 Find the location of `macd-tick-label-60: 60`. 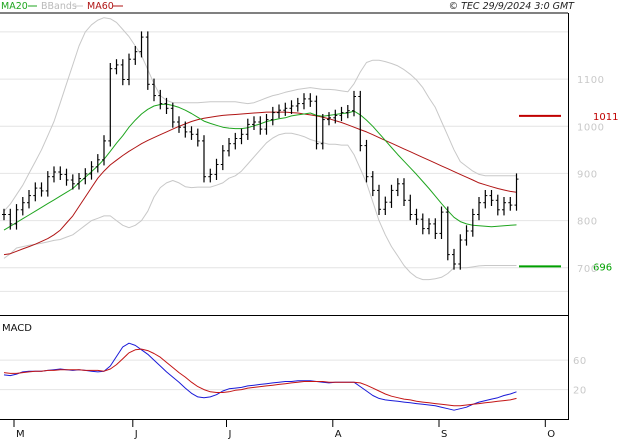

macd-tick-label-60: 60 is located at coordinates (580, 361).